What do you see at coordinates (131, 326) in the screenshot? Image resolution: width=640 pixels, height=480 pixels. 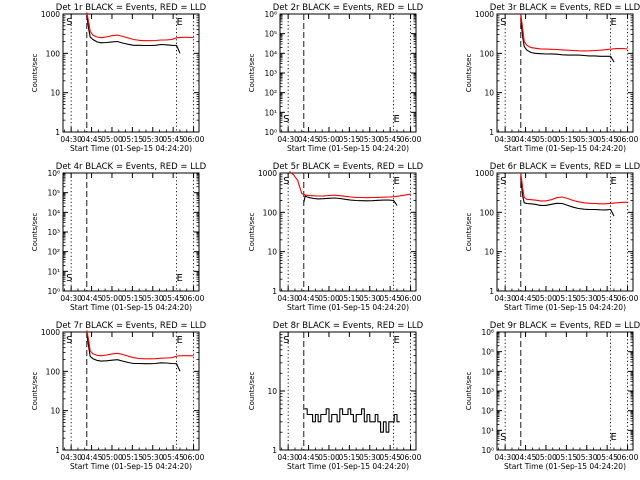 I see `panel-title: Det 7r BLACK = Events, RED = LLD` at bounding box center [131, 326].